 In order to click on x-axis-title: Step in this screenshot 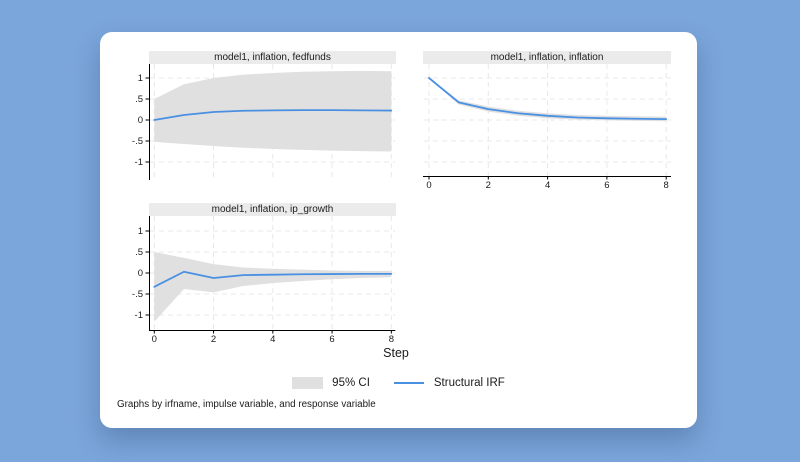, I will do `click(396, 353)`.